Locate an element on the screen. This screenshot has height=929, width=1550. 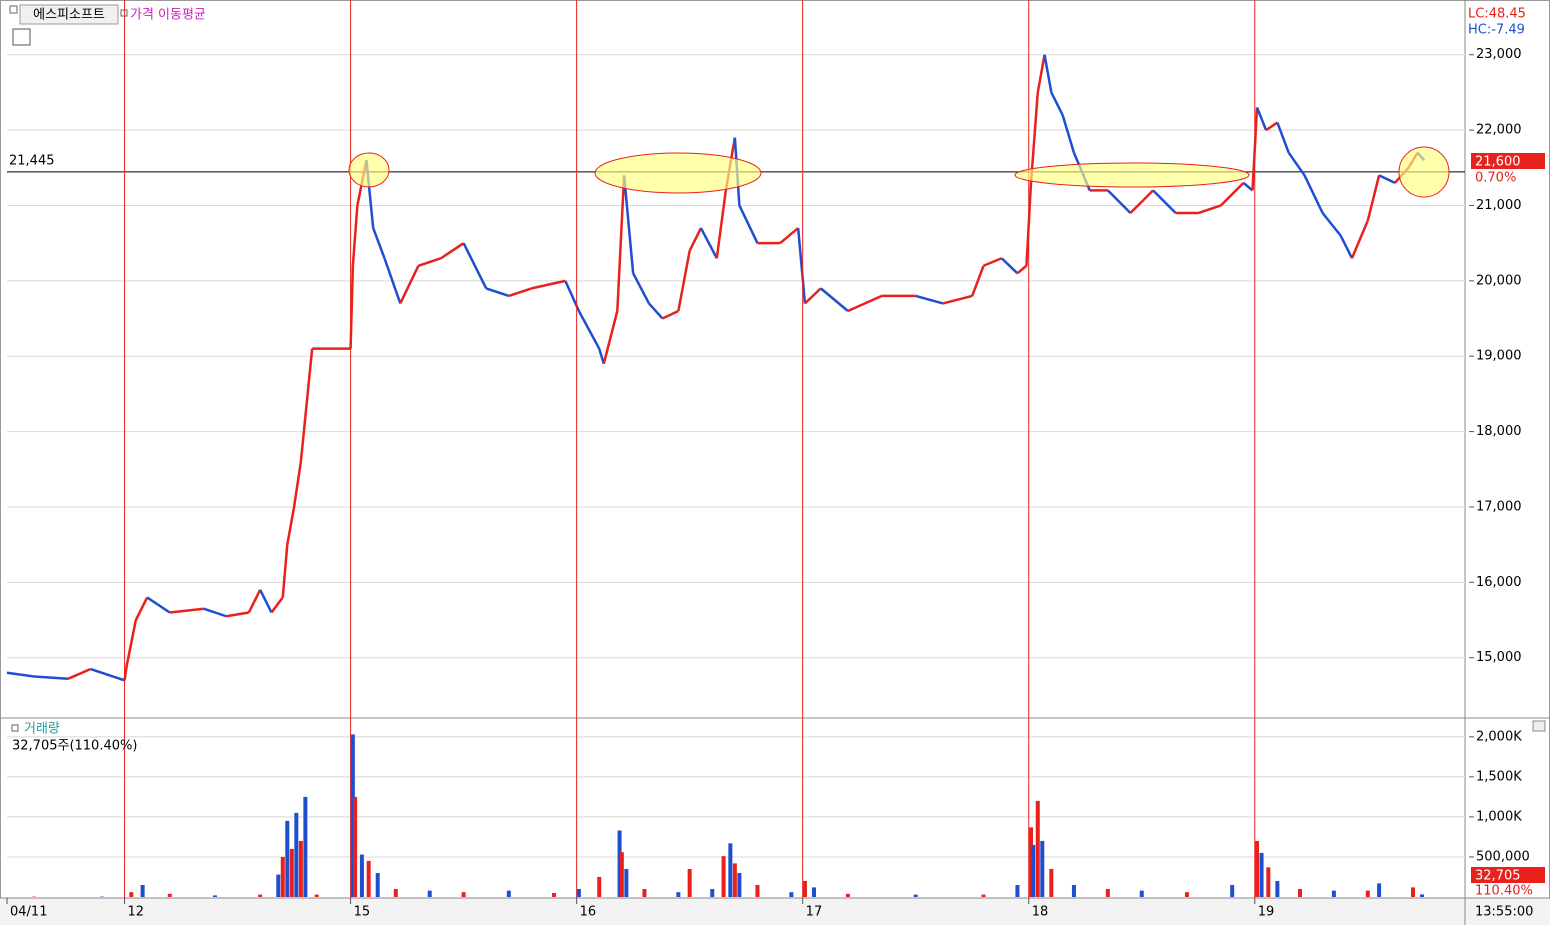
volume-ratio: 110.40% is located at coordinates (1504, 891).